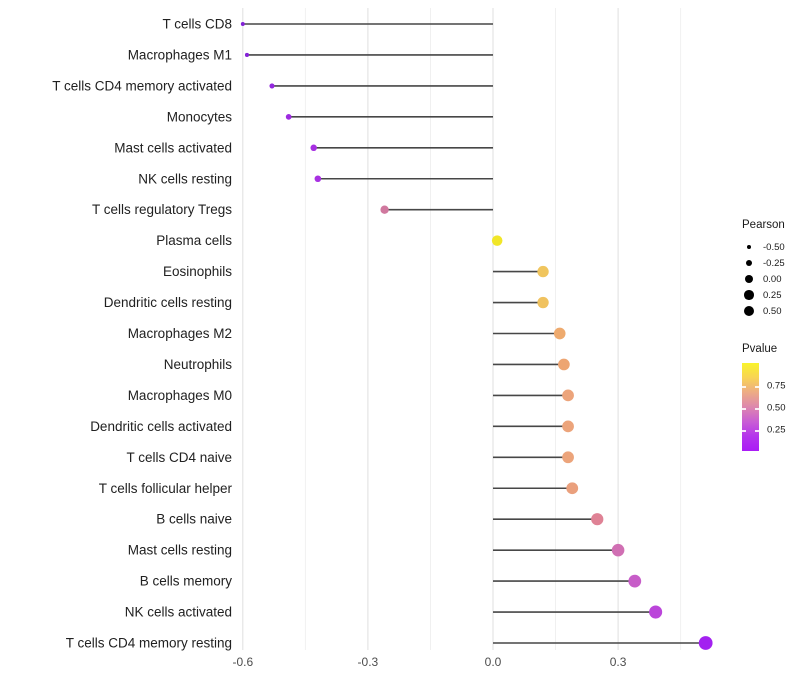 The height and width of the screenshot is (700, 800). I want to click on legend-pvalue: Pvalue 0.75 0.50 0.25, so click(764, 397).